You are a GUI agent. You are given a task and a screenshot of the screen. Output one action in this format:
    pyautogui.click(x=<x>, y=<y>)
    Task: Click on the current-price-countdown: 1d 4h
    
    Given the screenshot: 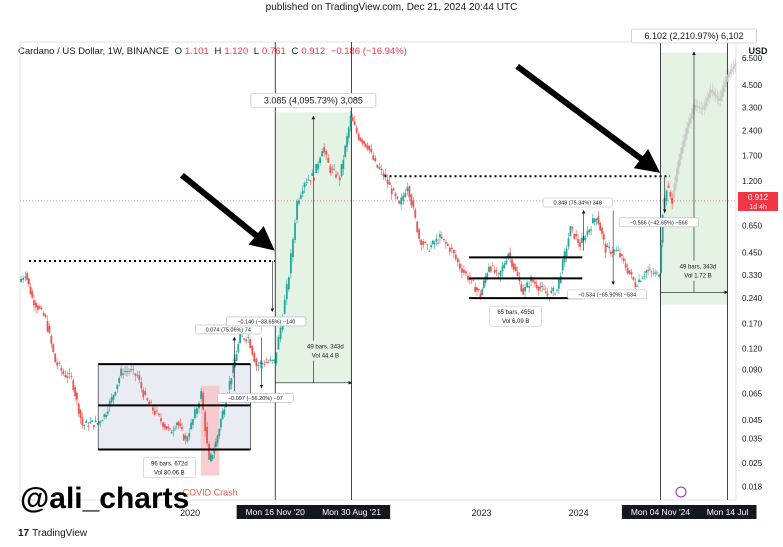 What is the action you would take?
    pyautogui.click(x=758, y=207)
    